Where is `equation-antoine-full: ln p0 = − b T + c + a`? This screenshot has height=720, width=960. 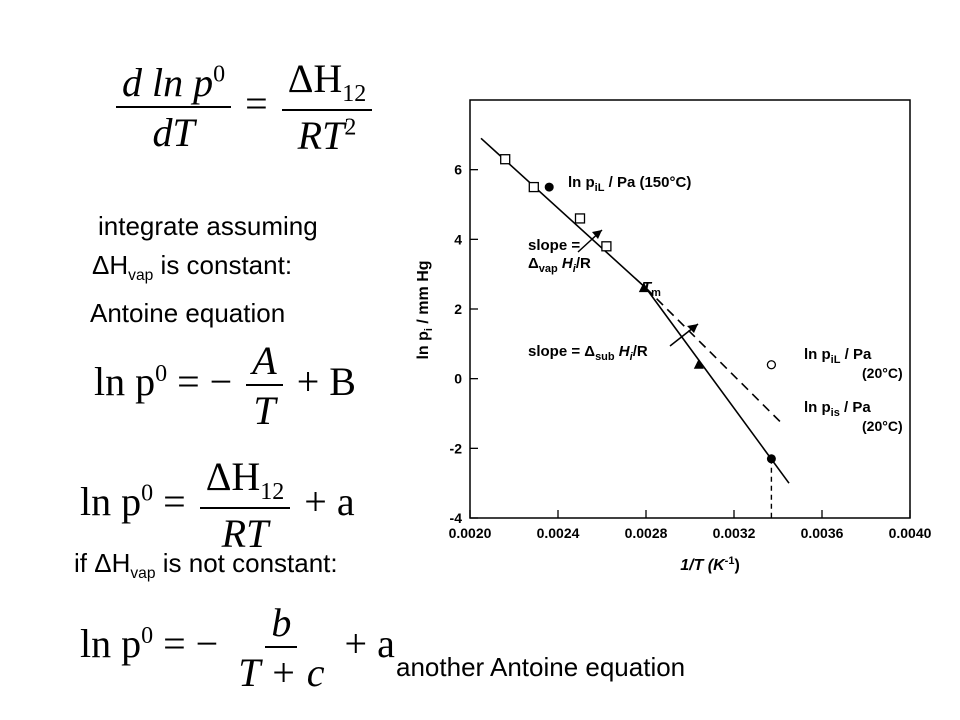 equation-antoine-full: ln p0 = − b T + c + a is located at coordinates (237, 648).